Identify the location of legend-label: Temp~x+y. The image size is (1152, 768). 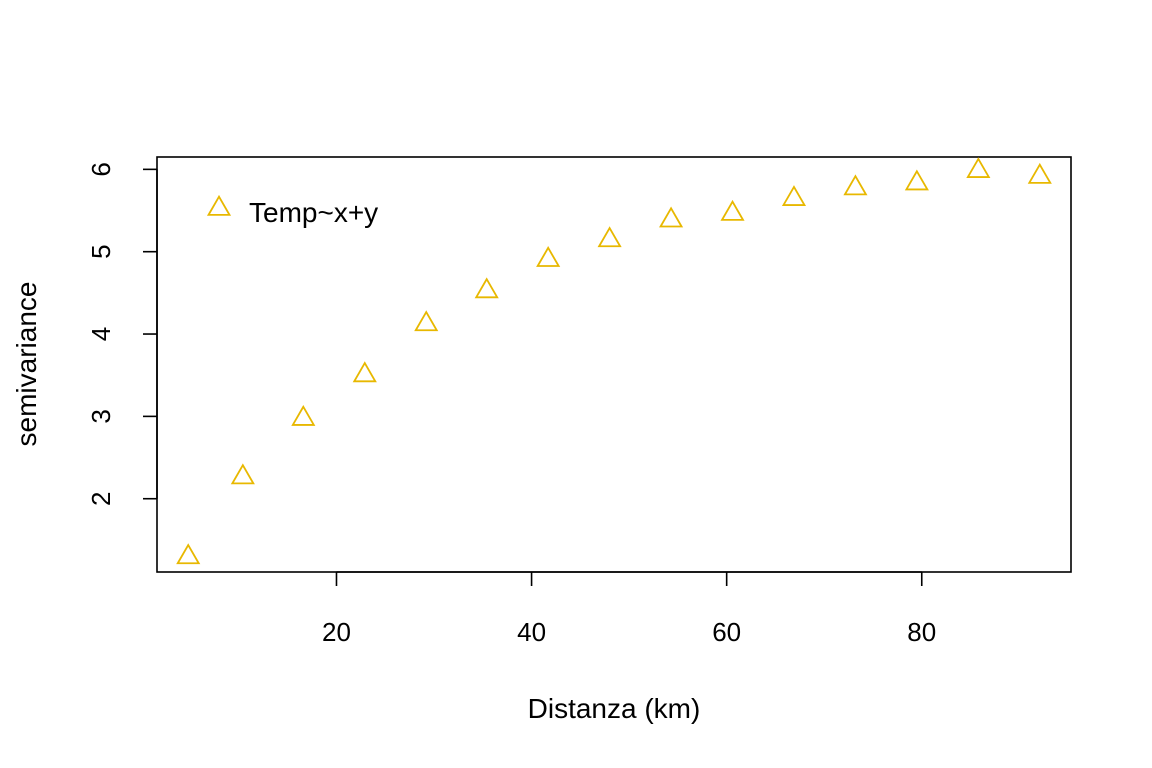
(313, 212).